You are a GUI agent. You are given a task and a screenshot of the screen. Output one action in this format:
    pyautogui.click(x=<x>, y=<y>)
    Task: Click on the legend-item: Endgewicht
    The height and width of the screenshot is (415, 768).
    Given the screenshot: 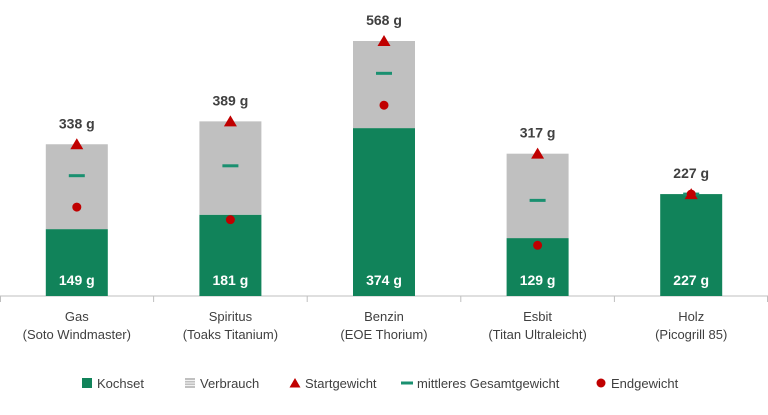 What is the action you would take?
    pyautogui.click(x=637, y=383)
    